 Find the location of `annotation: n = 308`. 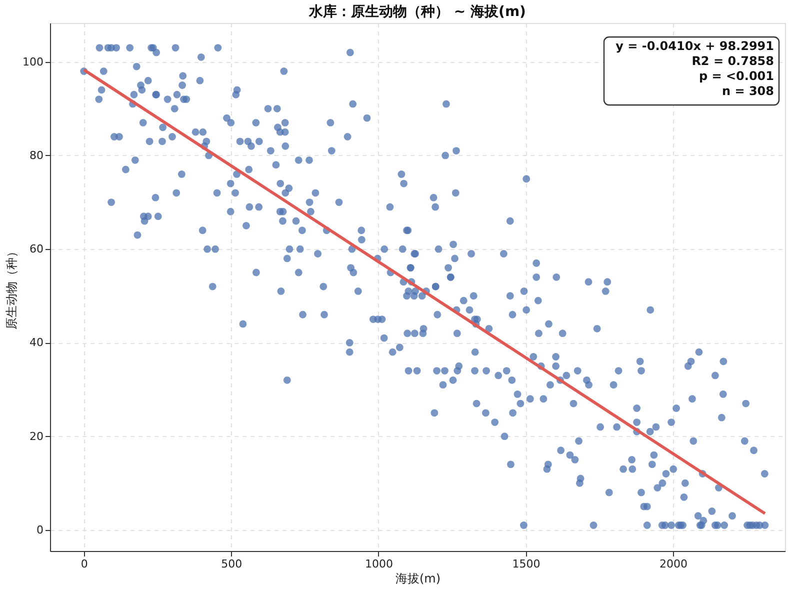

annotation: n = 308 is located at coordinates (748, 91).